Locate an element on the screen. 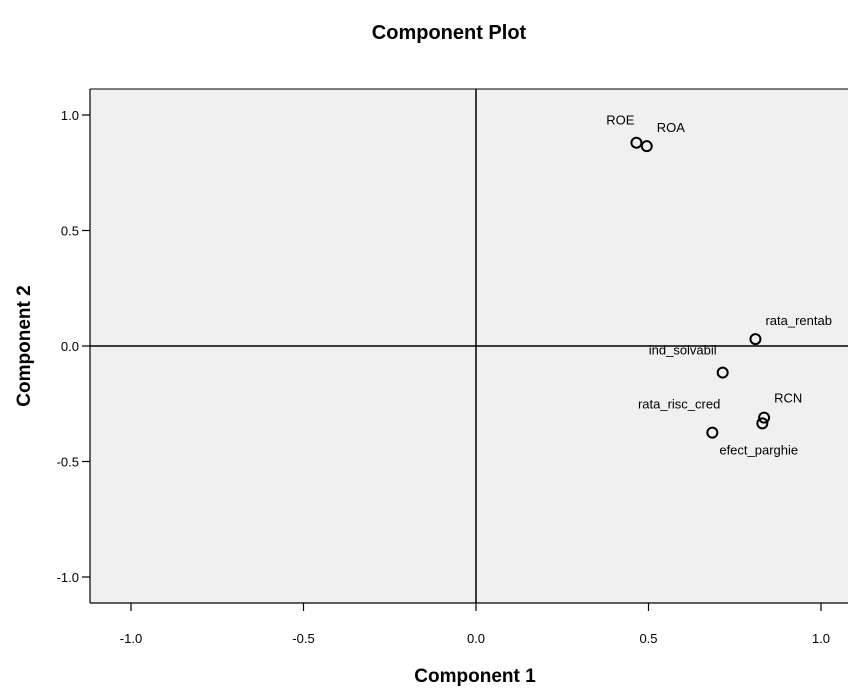 This screenshot has height=691, width=848. x-tick-label: 1.0 is located at coordinates (821, 638).